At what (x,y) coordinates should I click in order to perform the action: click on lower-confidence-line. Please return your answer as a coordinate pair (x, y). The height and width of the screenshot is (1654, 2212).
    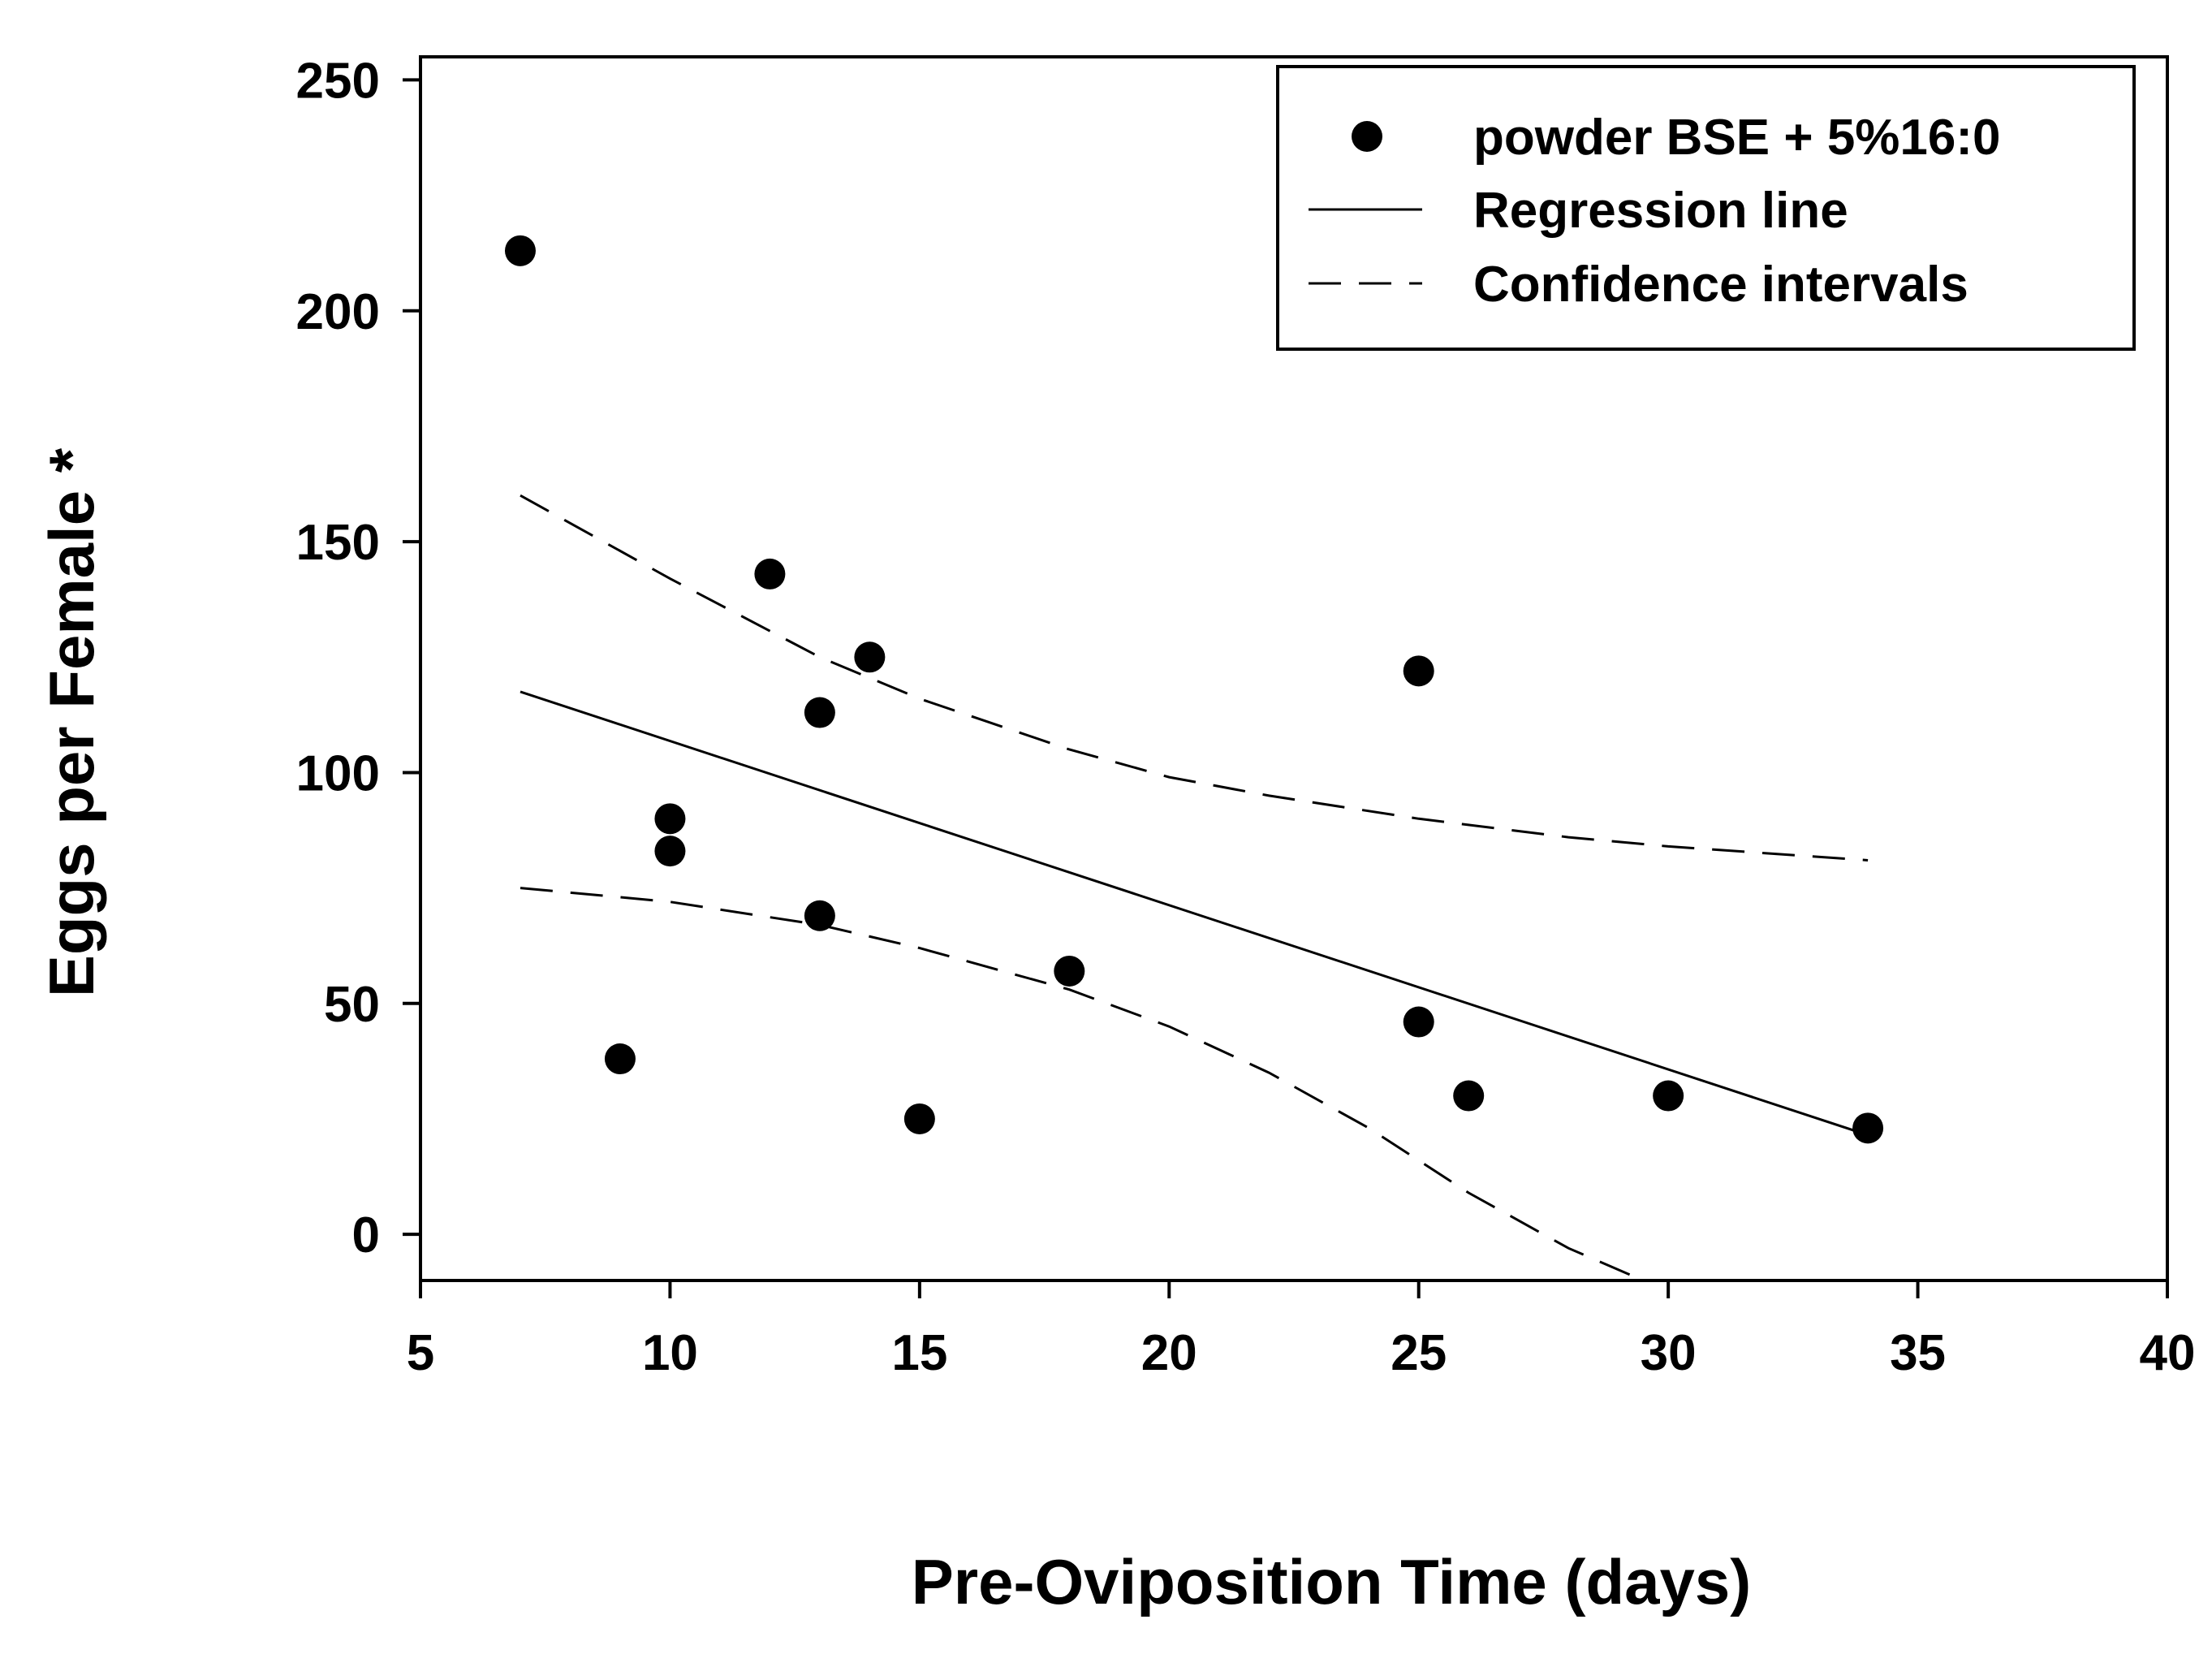
    Looking at the image, I should click on (1082, 1084).